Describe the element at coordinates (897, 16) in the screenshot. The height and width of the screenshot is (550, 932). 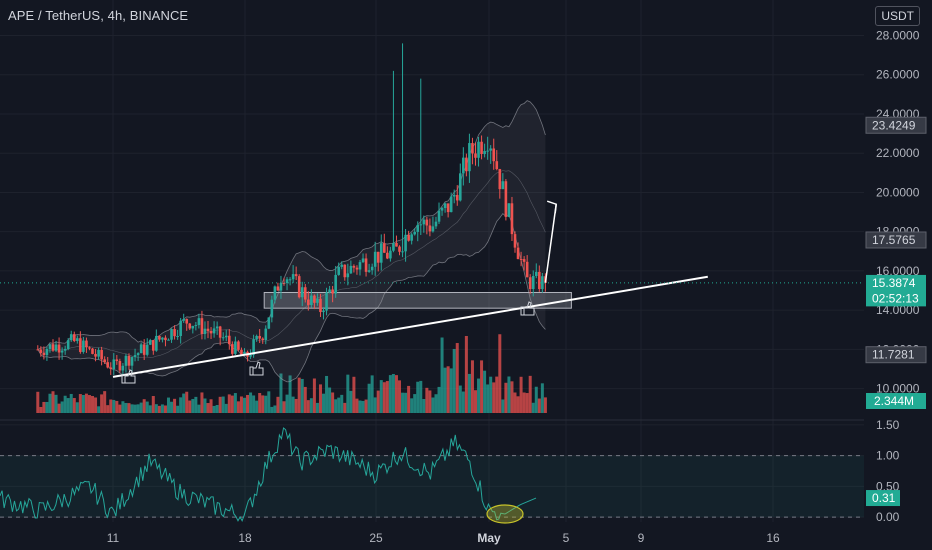
I see `currency-button: USDT` at that location.